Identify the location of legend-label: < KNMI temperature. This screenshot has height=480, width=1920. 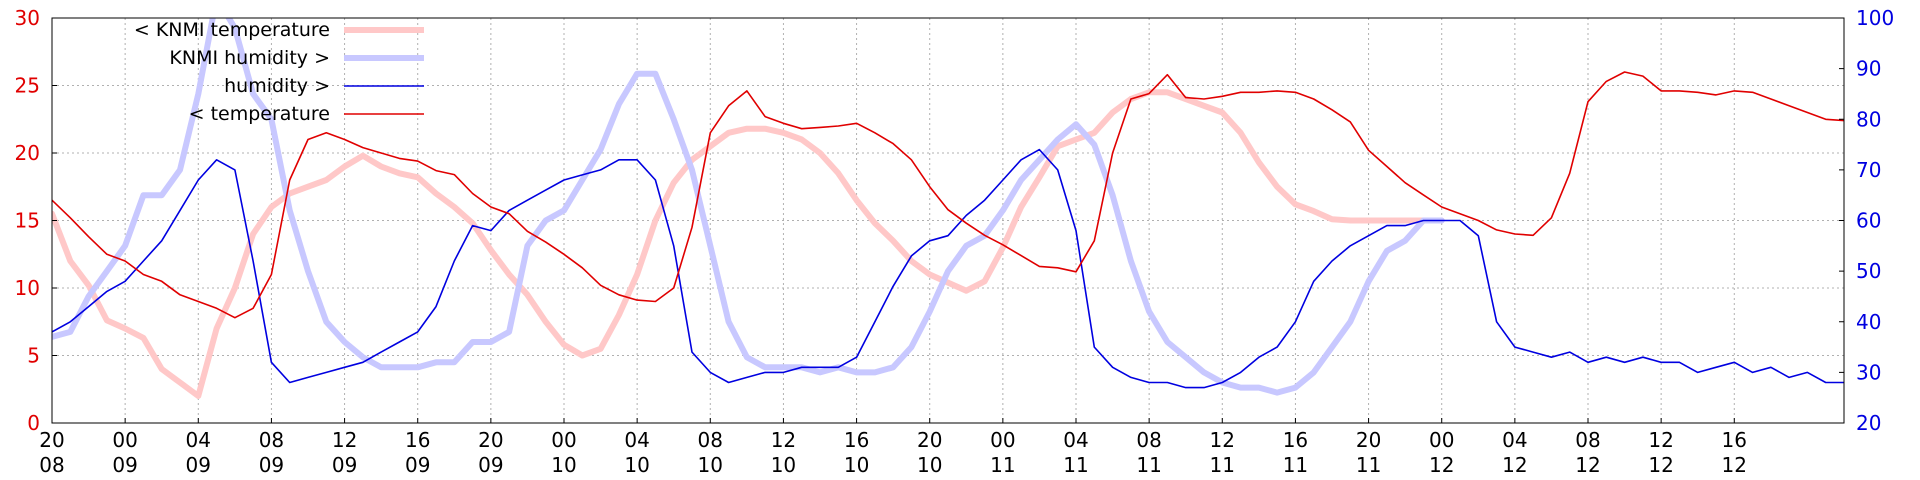
(232, 30).